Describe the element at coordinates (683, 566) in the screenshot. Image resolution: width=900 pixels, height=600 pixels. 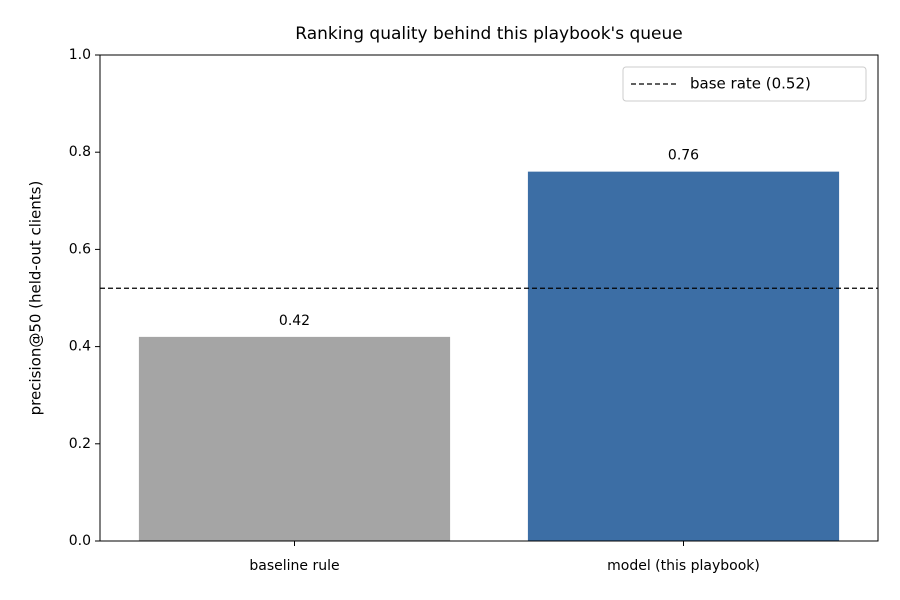
I see `x-tick-label: model (this playbook)` at that location.